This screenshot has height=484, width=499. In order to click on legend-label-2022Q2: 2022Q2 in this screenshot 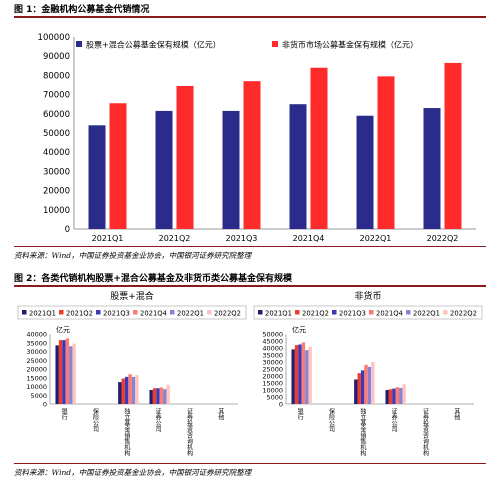, I will do `click(227, 314)`.